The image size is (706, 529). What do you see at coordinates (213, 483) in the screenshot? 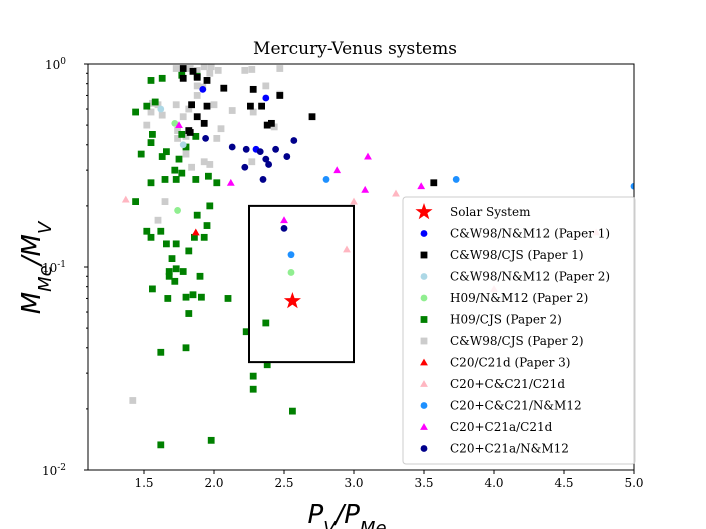
I see `x-tick-label: 2.0` at bounding box center [213, 483].